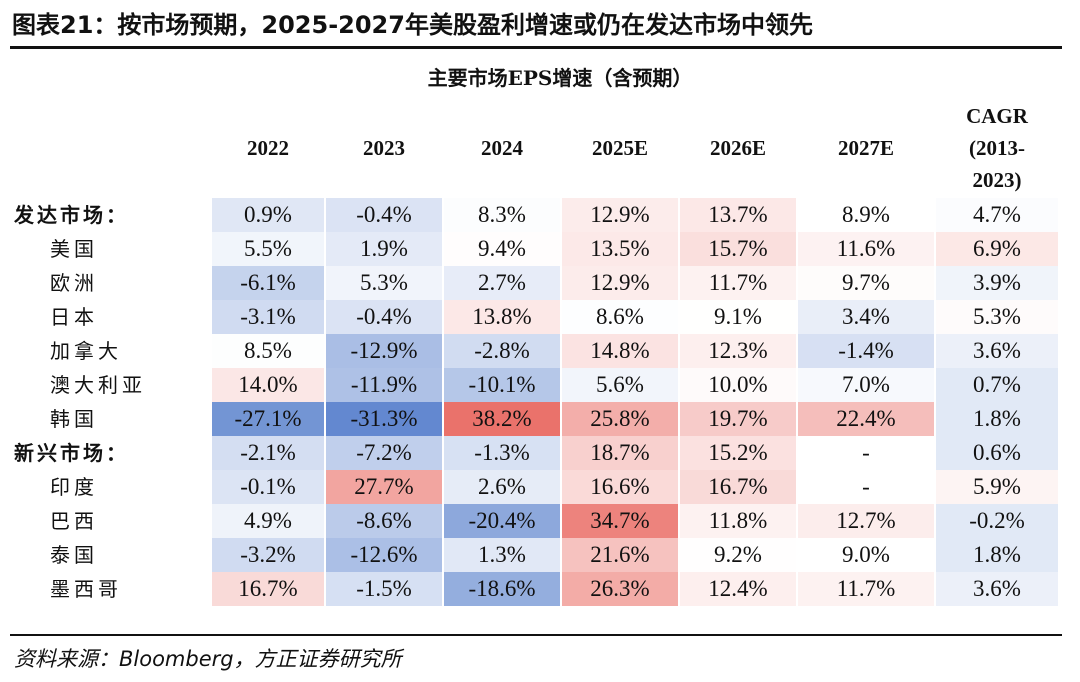 The image size is (1080, 682). Describe the element at coordinates (502, 487) in the screenshot. I see `heatmap-cell: 2.6%` at that location.